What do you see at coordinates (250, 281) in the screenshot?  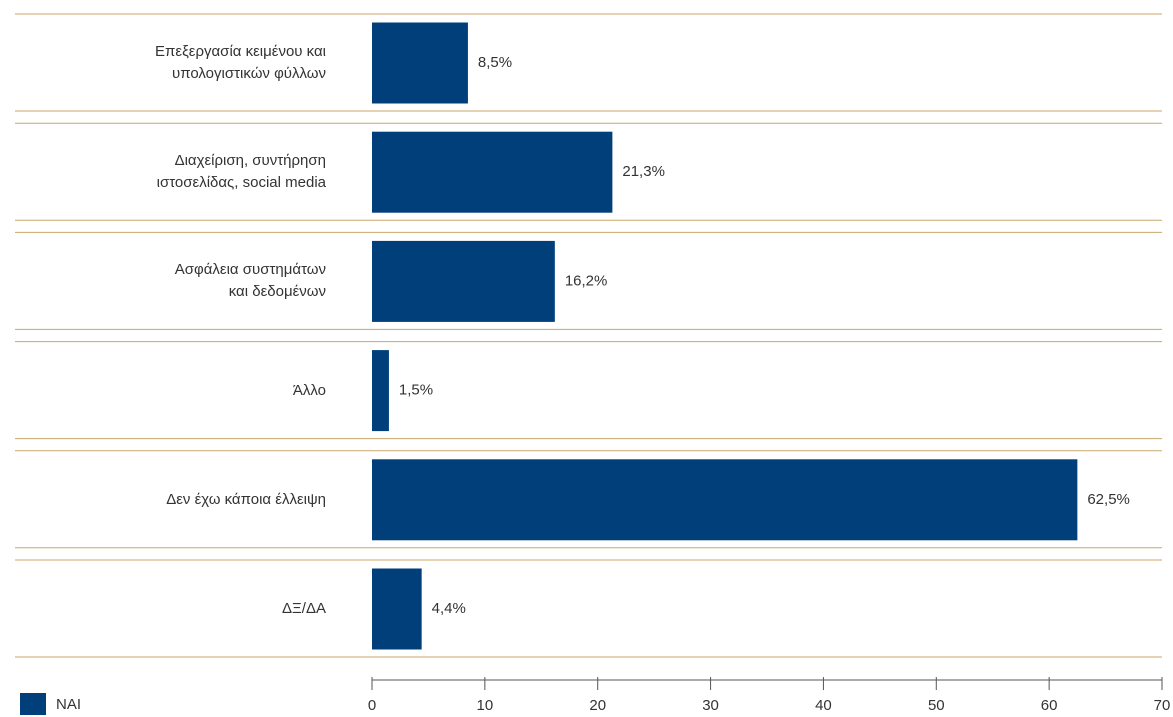 I see `category-label: Ασφάλεια συστημάτων και δεδομένων` at bounding box center [250, 281].